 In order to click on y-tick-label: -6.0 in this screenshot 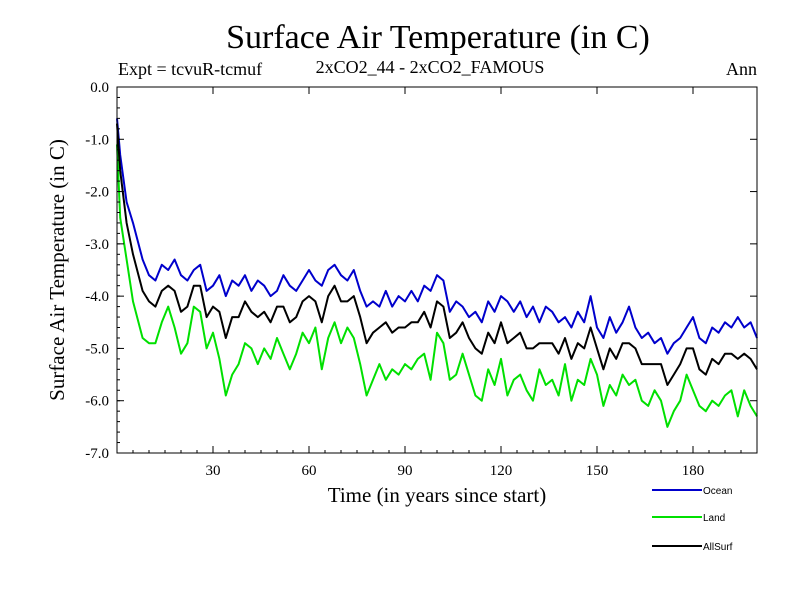, I will do `click(97, 402)`.